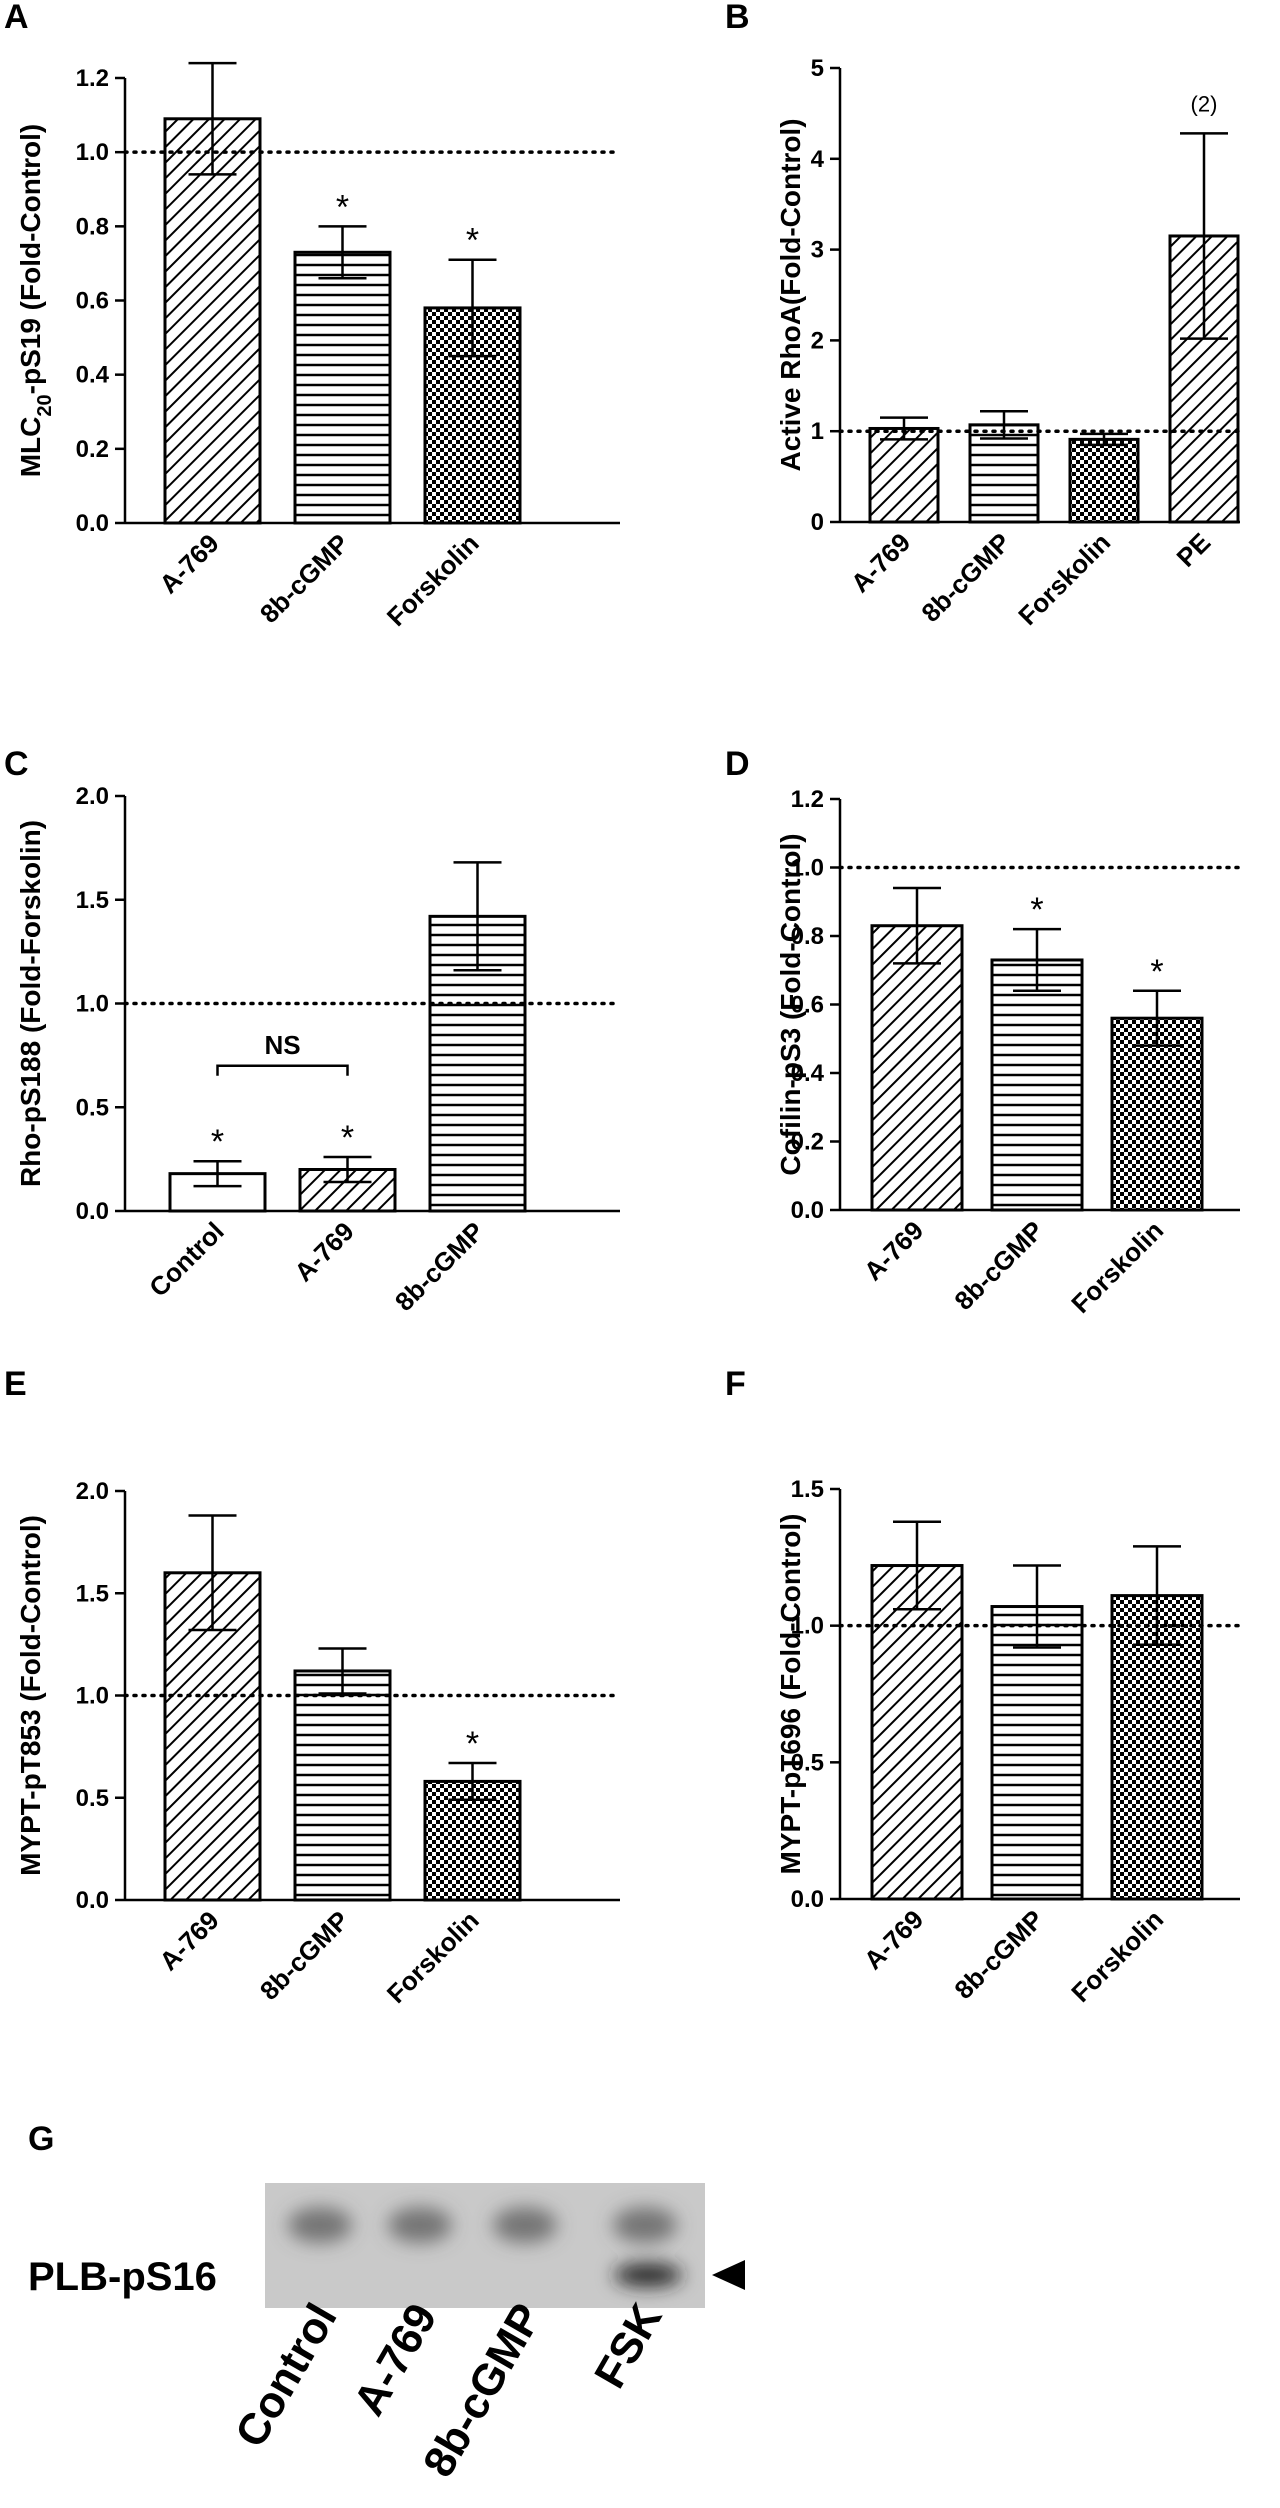 The width and height of the screenshot is (1280, 2508). I want to click on significance-marker: (2), so click(1204, 103).